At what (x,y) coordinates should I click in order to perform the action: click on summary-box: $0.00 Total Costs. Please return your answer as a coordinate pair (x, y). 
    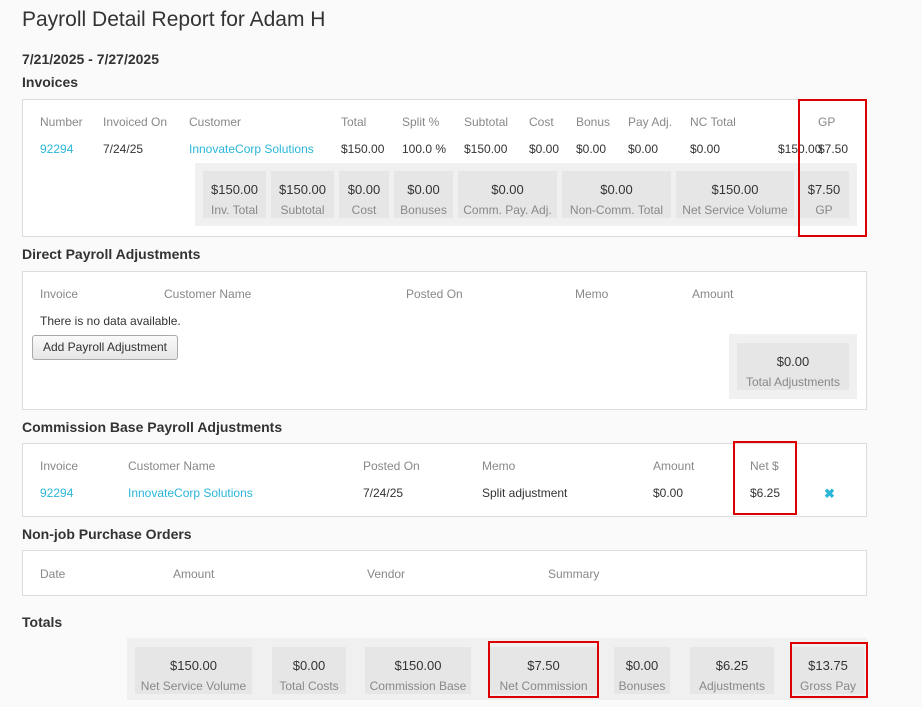
    Looking at the image, I should click on (309, 670).